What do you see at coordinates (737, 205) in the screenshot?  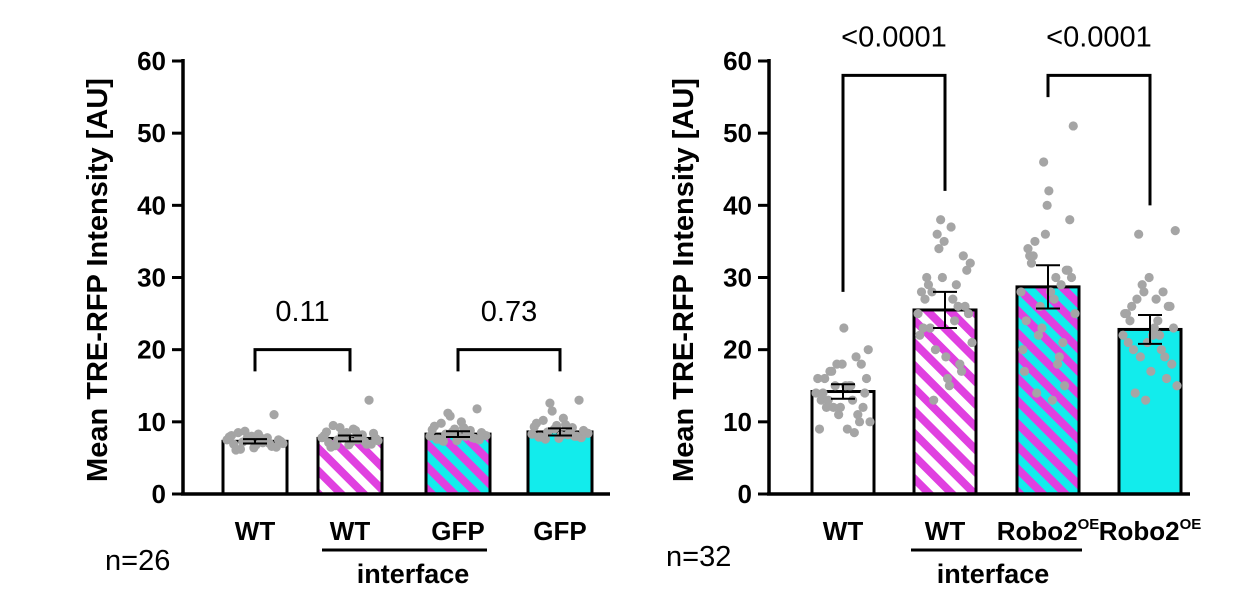 I see `y-tick-label: 40` at bounding box center [737, 205].